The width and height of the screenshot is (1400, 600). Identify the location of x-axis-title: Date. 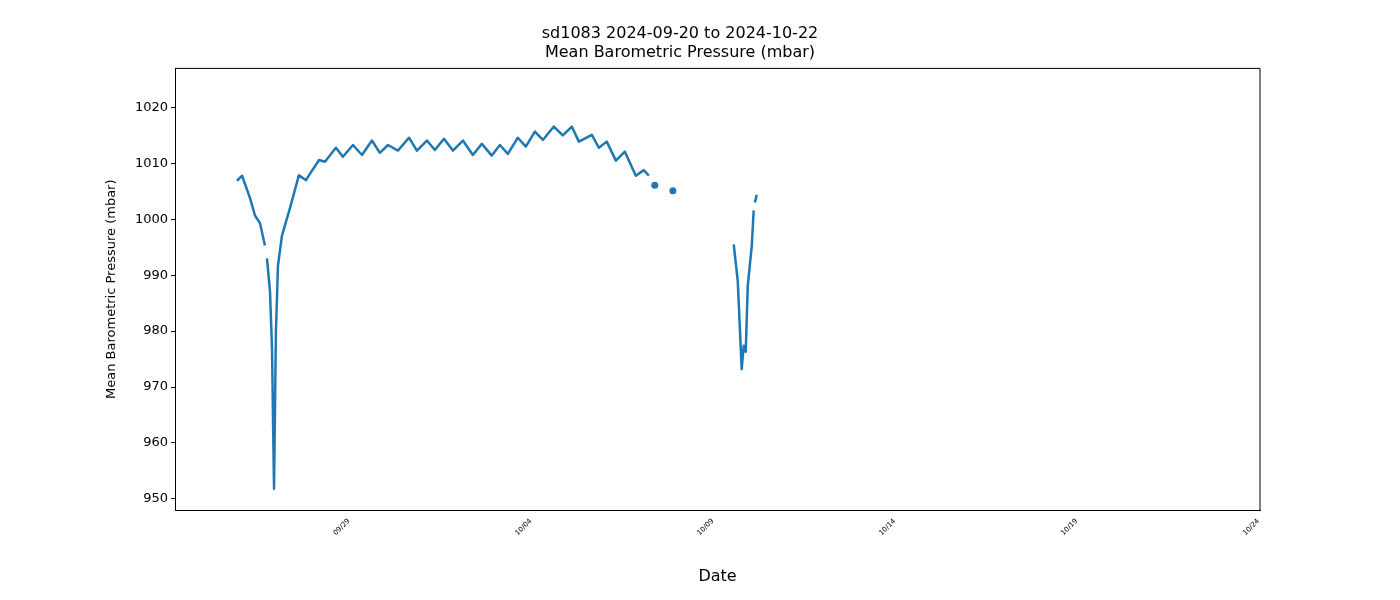
(717, 575).